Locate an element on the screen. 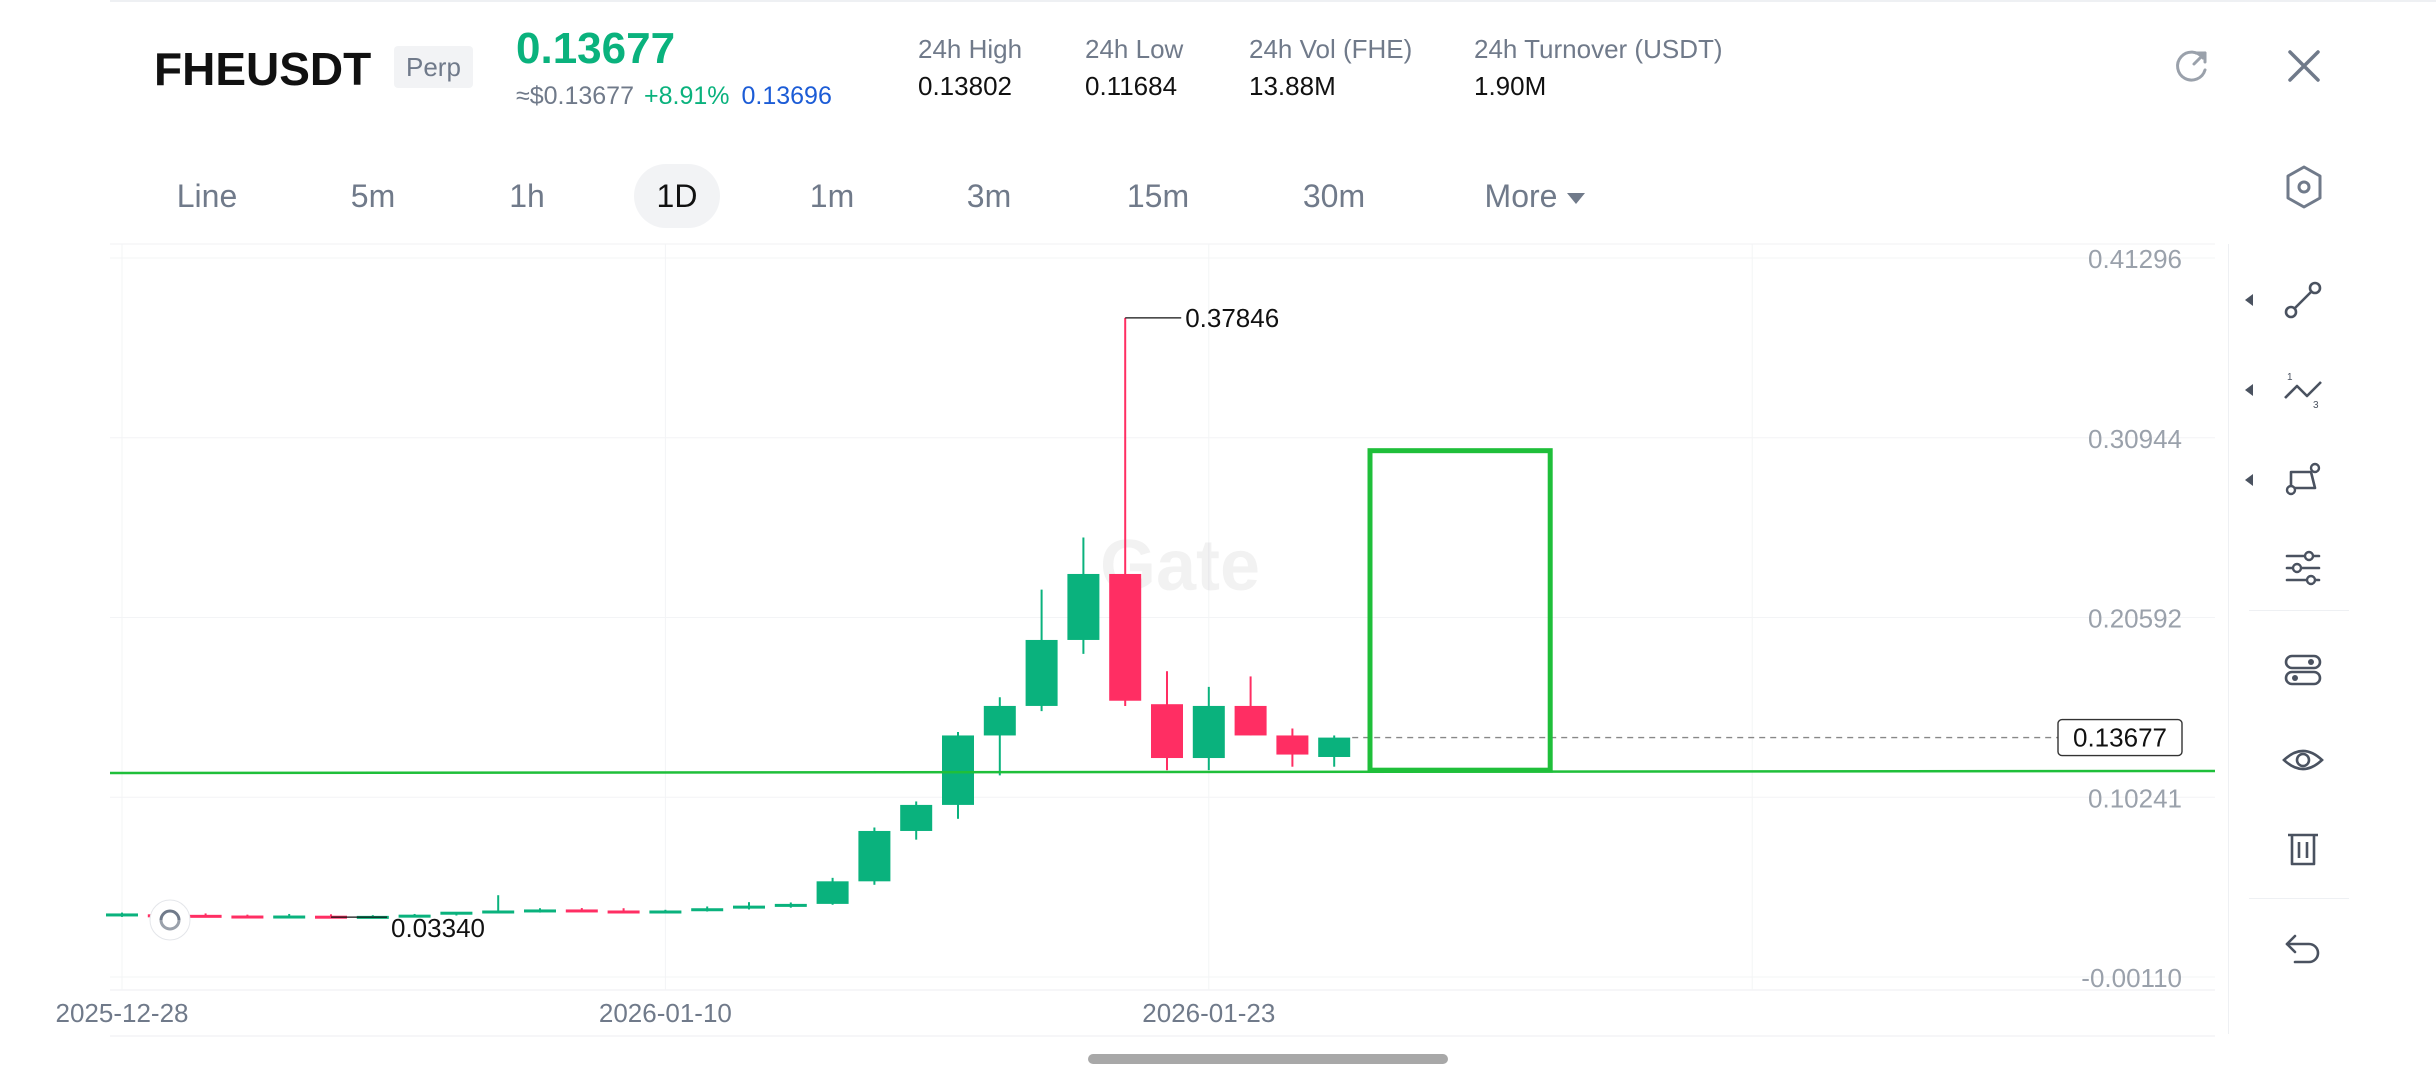  top-divider is located at coordinates (1273, 1).